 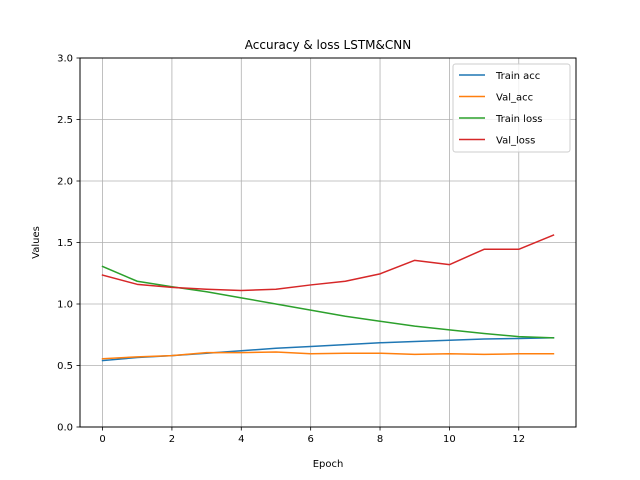 What do you see at coordinates (328, 355) in the screenshot?
I see `series-line-val-acc` at bounding box center [328, 355].